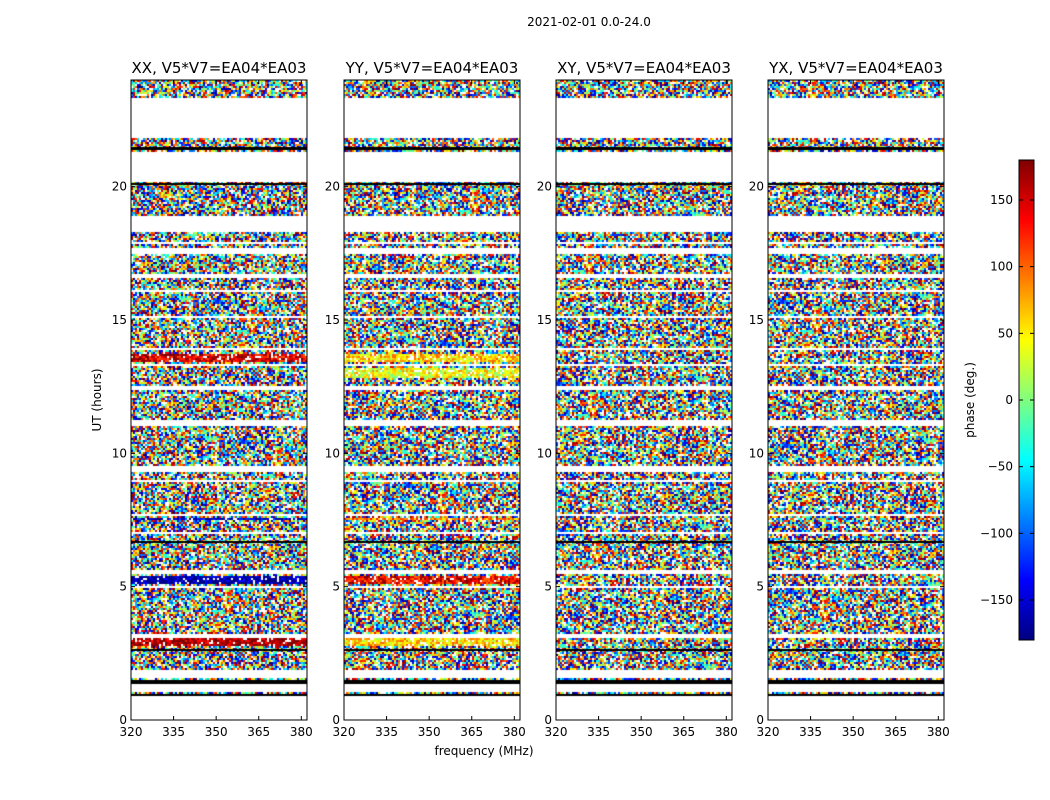 Image resolution: width=1050 pixels, height=800 pixels. Describe the element at coordinates (589, 22) in the screenshot. I see `figure-suptitle: 2021-02-01 0.0-24.0` at that location.